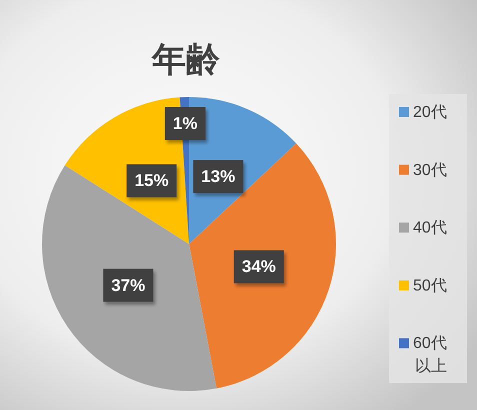 Image resolution: width=477 pixels, height=410 pixels. I want to click on data-label: 15%, so click(151, 180).